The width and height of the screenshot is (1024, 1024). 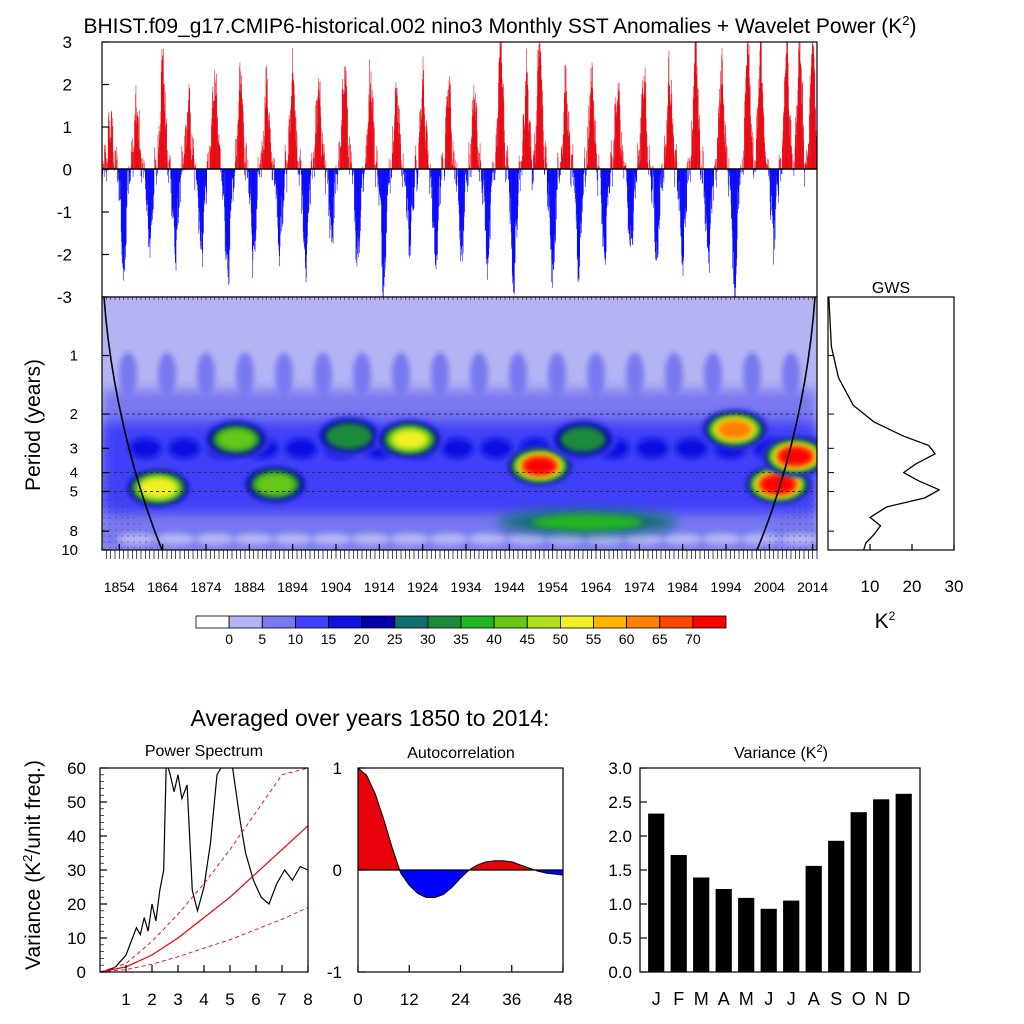 What do you see at coordinates (64, 297) in the screenshot?
I see `anomaly-y-tick-label: -3` at bounding box center [64, 297].